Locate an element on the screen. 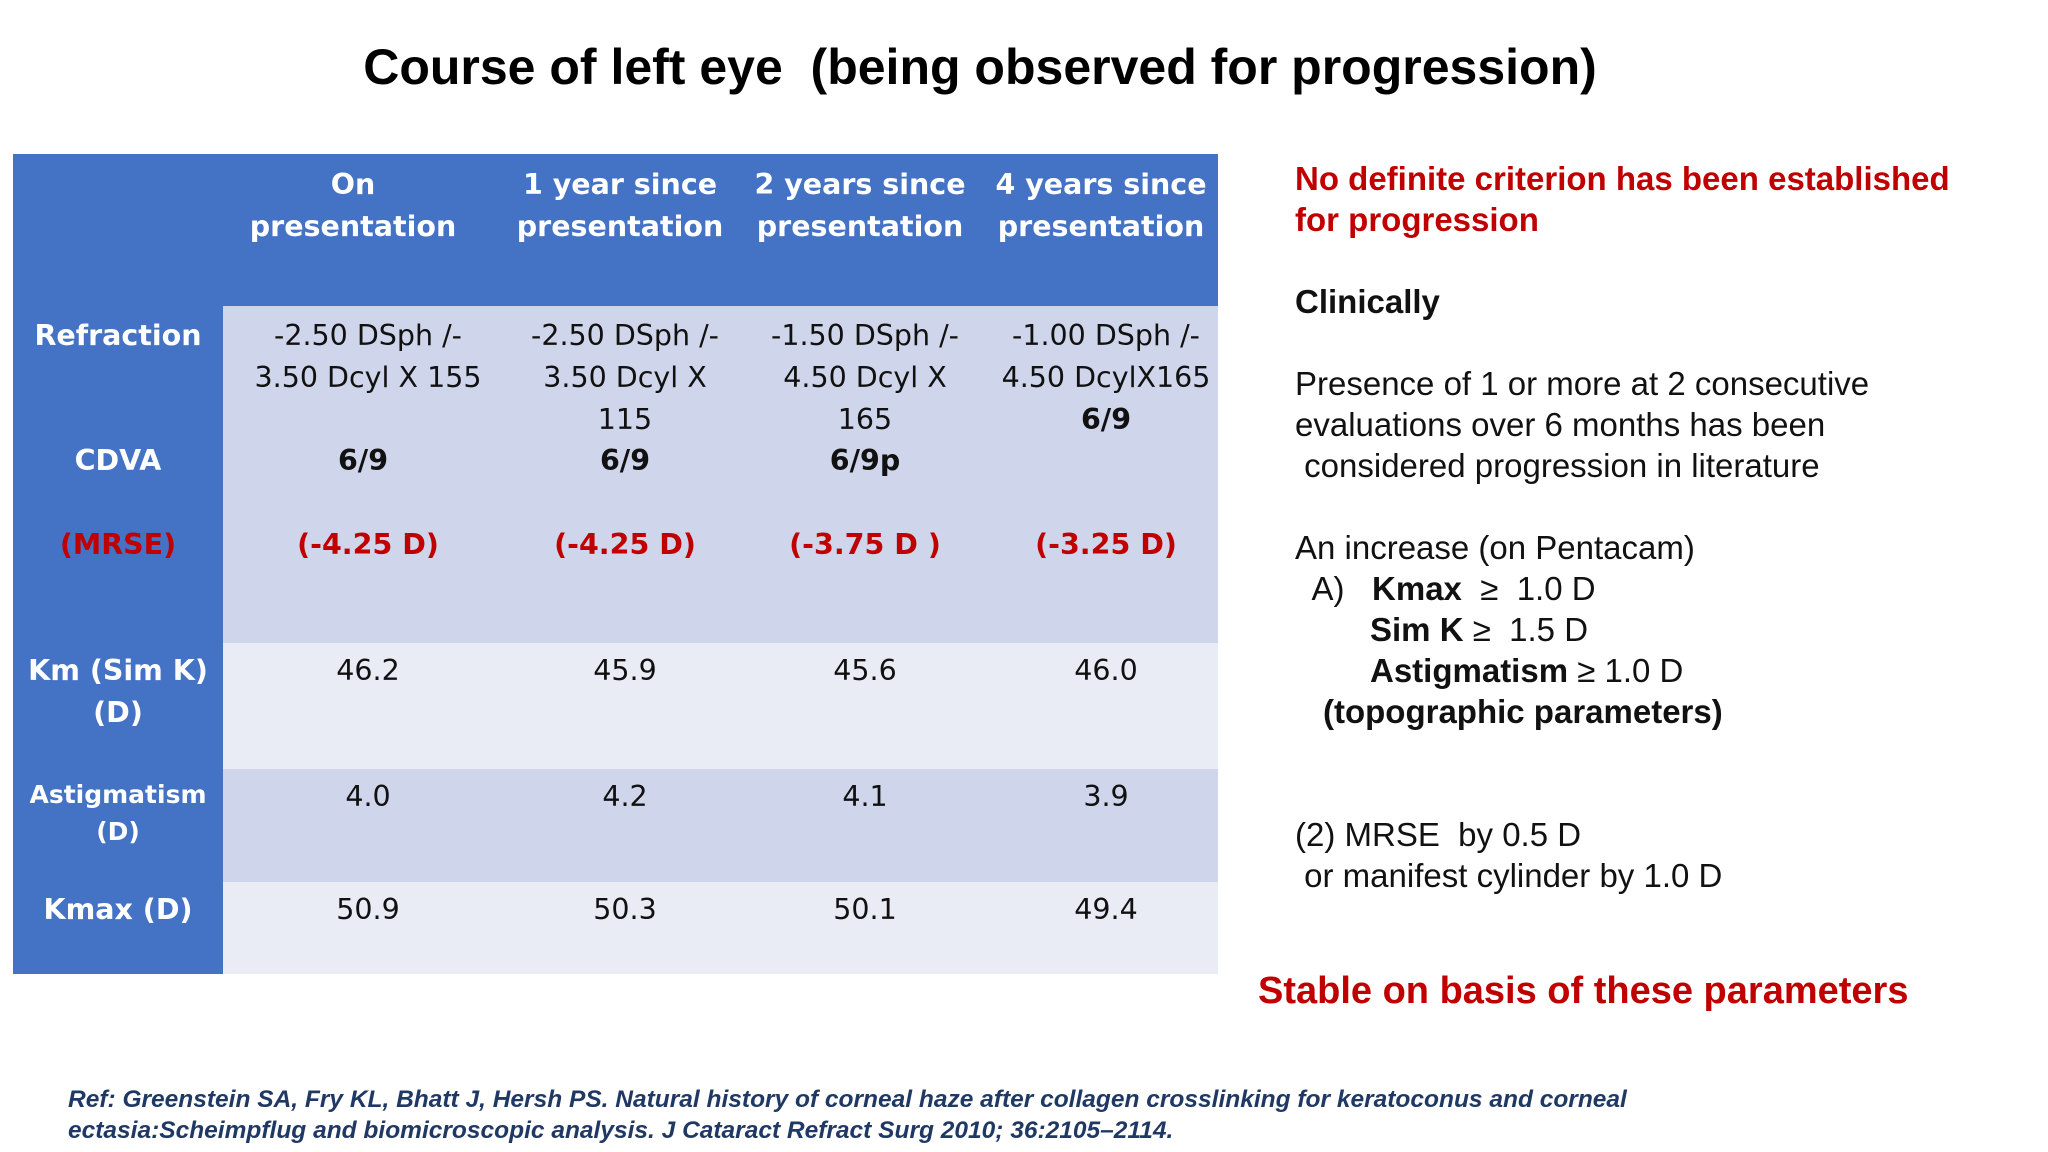  table-header-background is located at coordinates (615, 230).